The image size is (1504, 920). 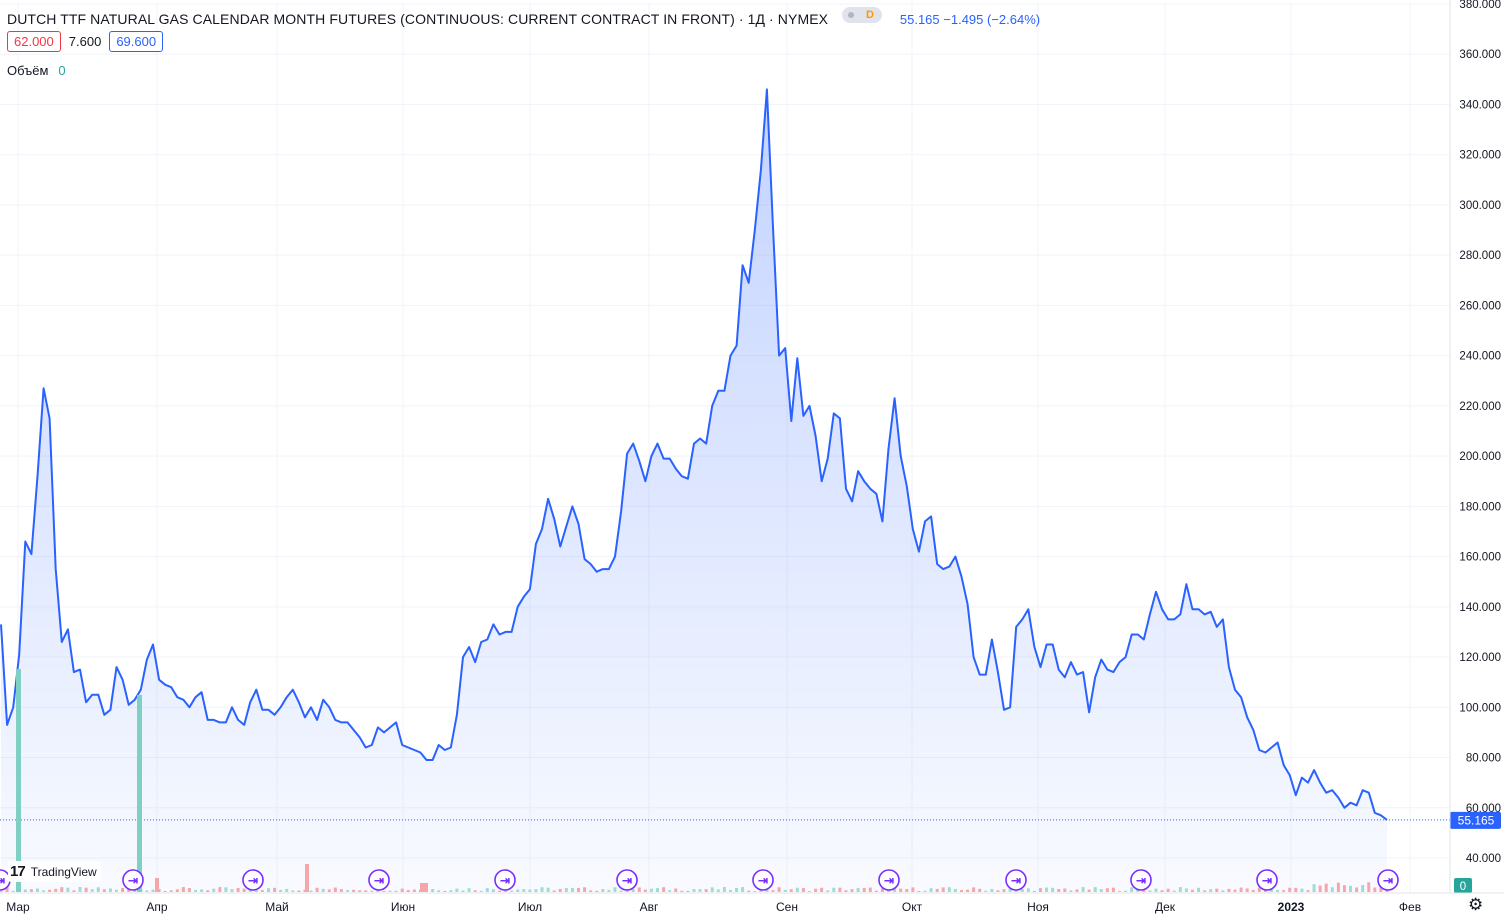 What do you see at coordinates (912, 907) in the screenshot?
I see `time-axis-tick-label: Окт` at bounding box center [912, 907].